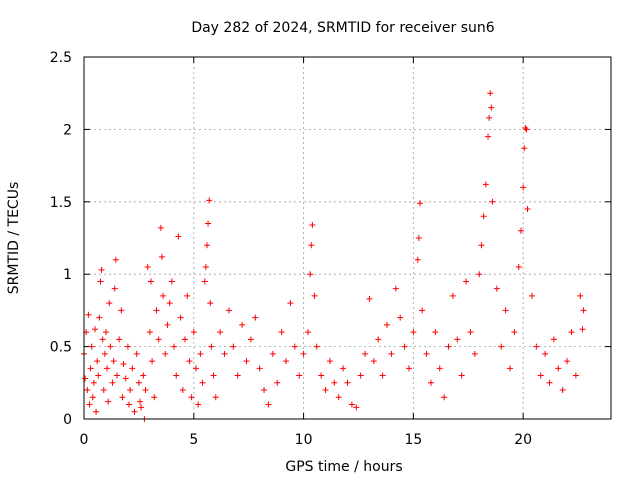 The image size is (640, 480). What do you see at coordinates (343, 467) in the screenshot?
I see `x-axis-title: GPS time / hours` at bounding box center [343, 467].